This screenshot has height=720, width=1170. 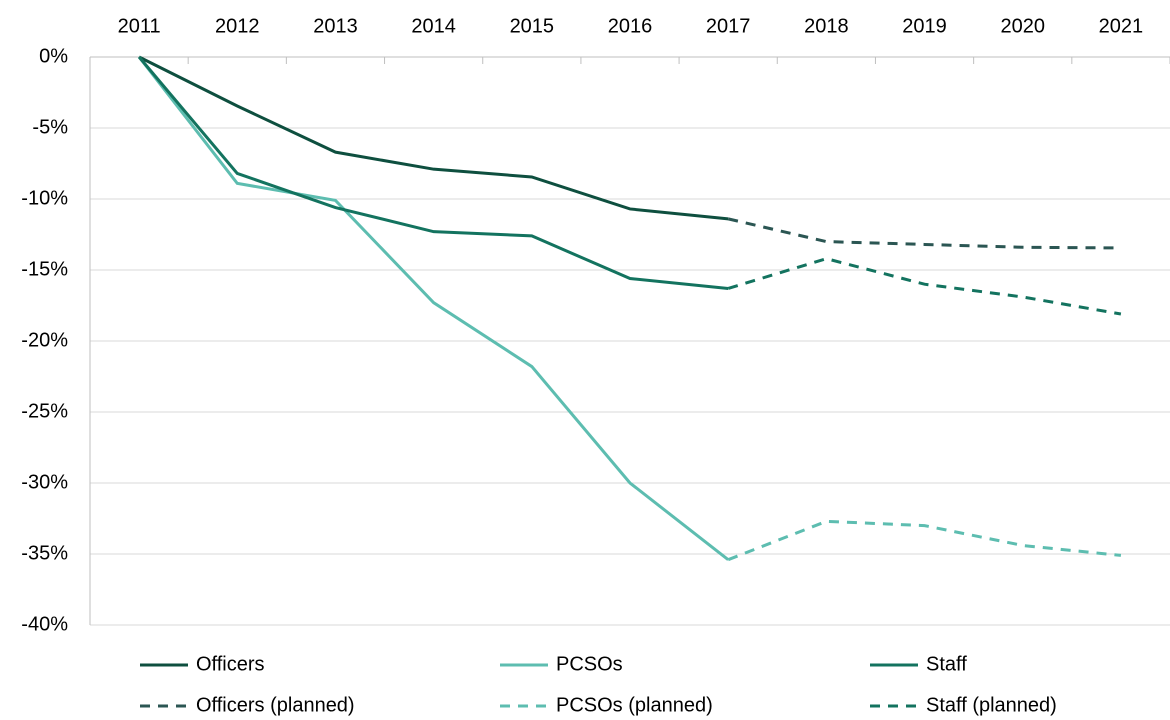 I want to click on y-tick-label: -35%, so click(x=44, y=553).